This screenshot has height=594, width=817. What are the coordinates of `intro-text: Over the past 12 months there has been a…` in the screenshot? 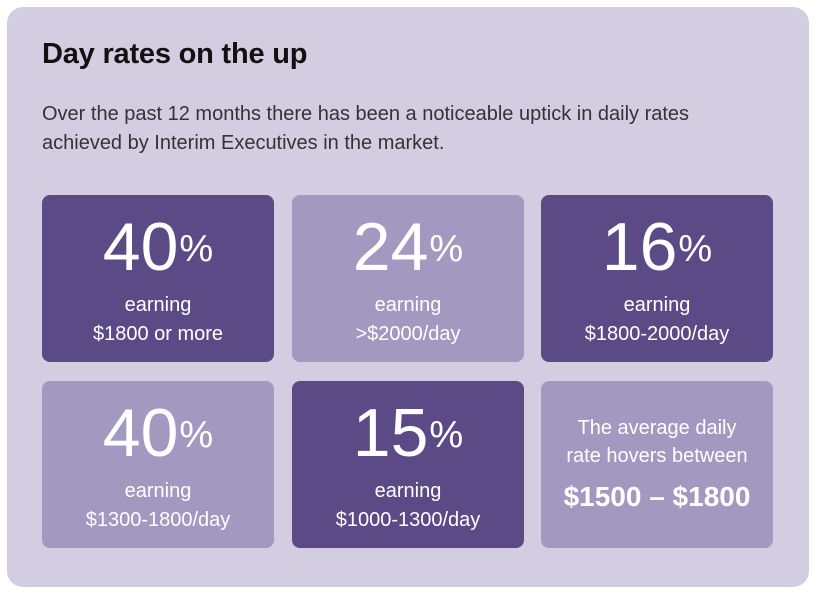 It's located at (402, 129).